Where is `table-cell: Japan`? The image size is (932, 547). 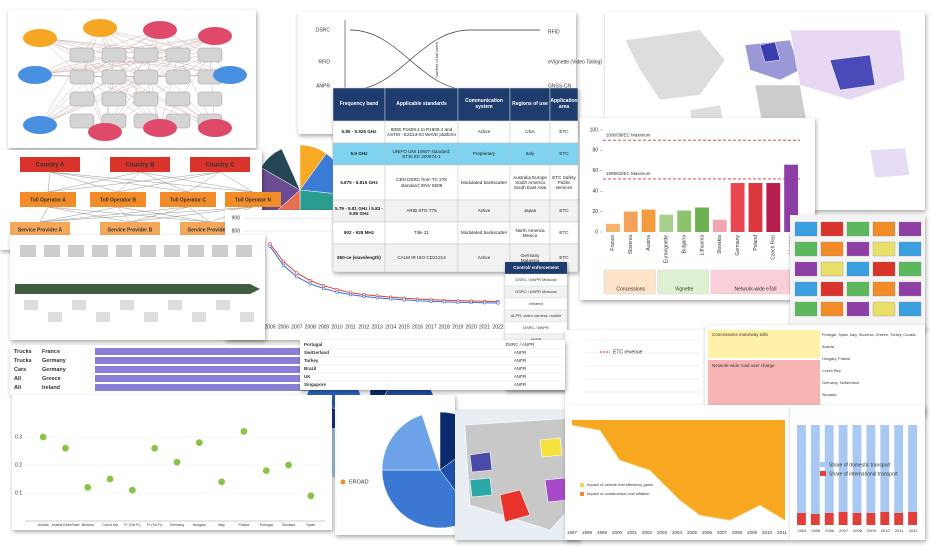 table-cell: Japan is located at coordinates (530, 210).